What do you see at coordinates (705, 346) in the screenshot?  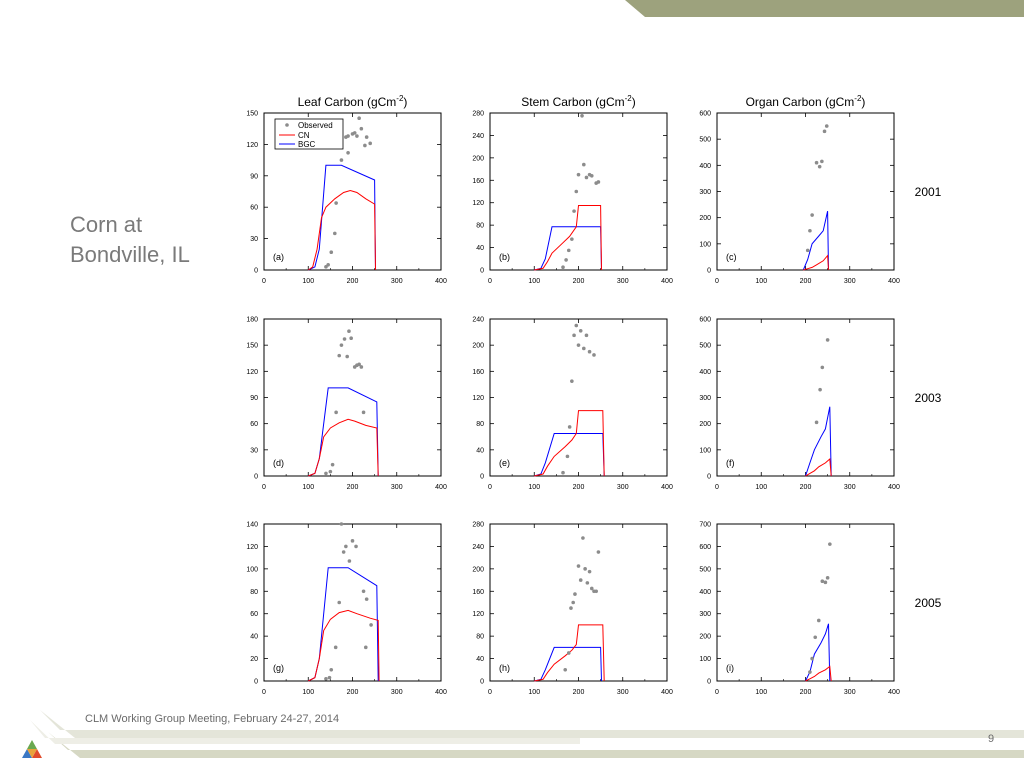 I see `y-tick-label: 500` at bounding box center [705, 346].